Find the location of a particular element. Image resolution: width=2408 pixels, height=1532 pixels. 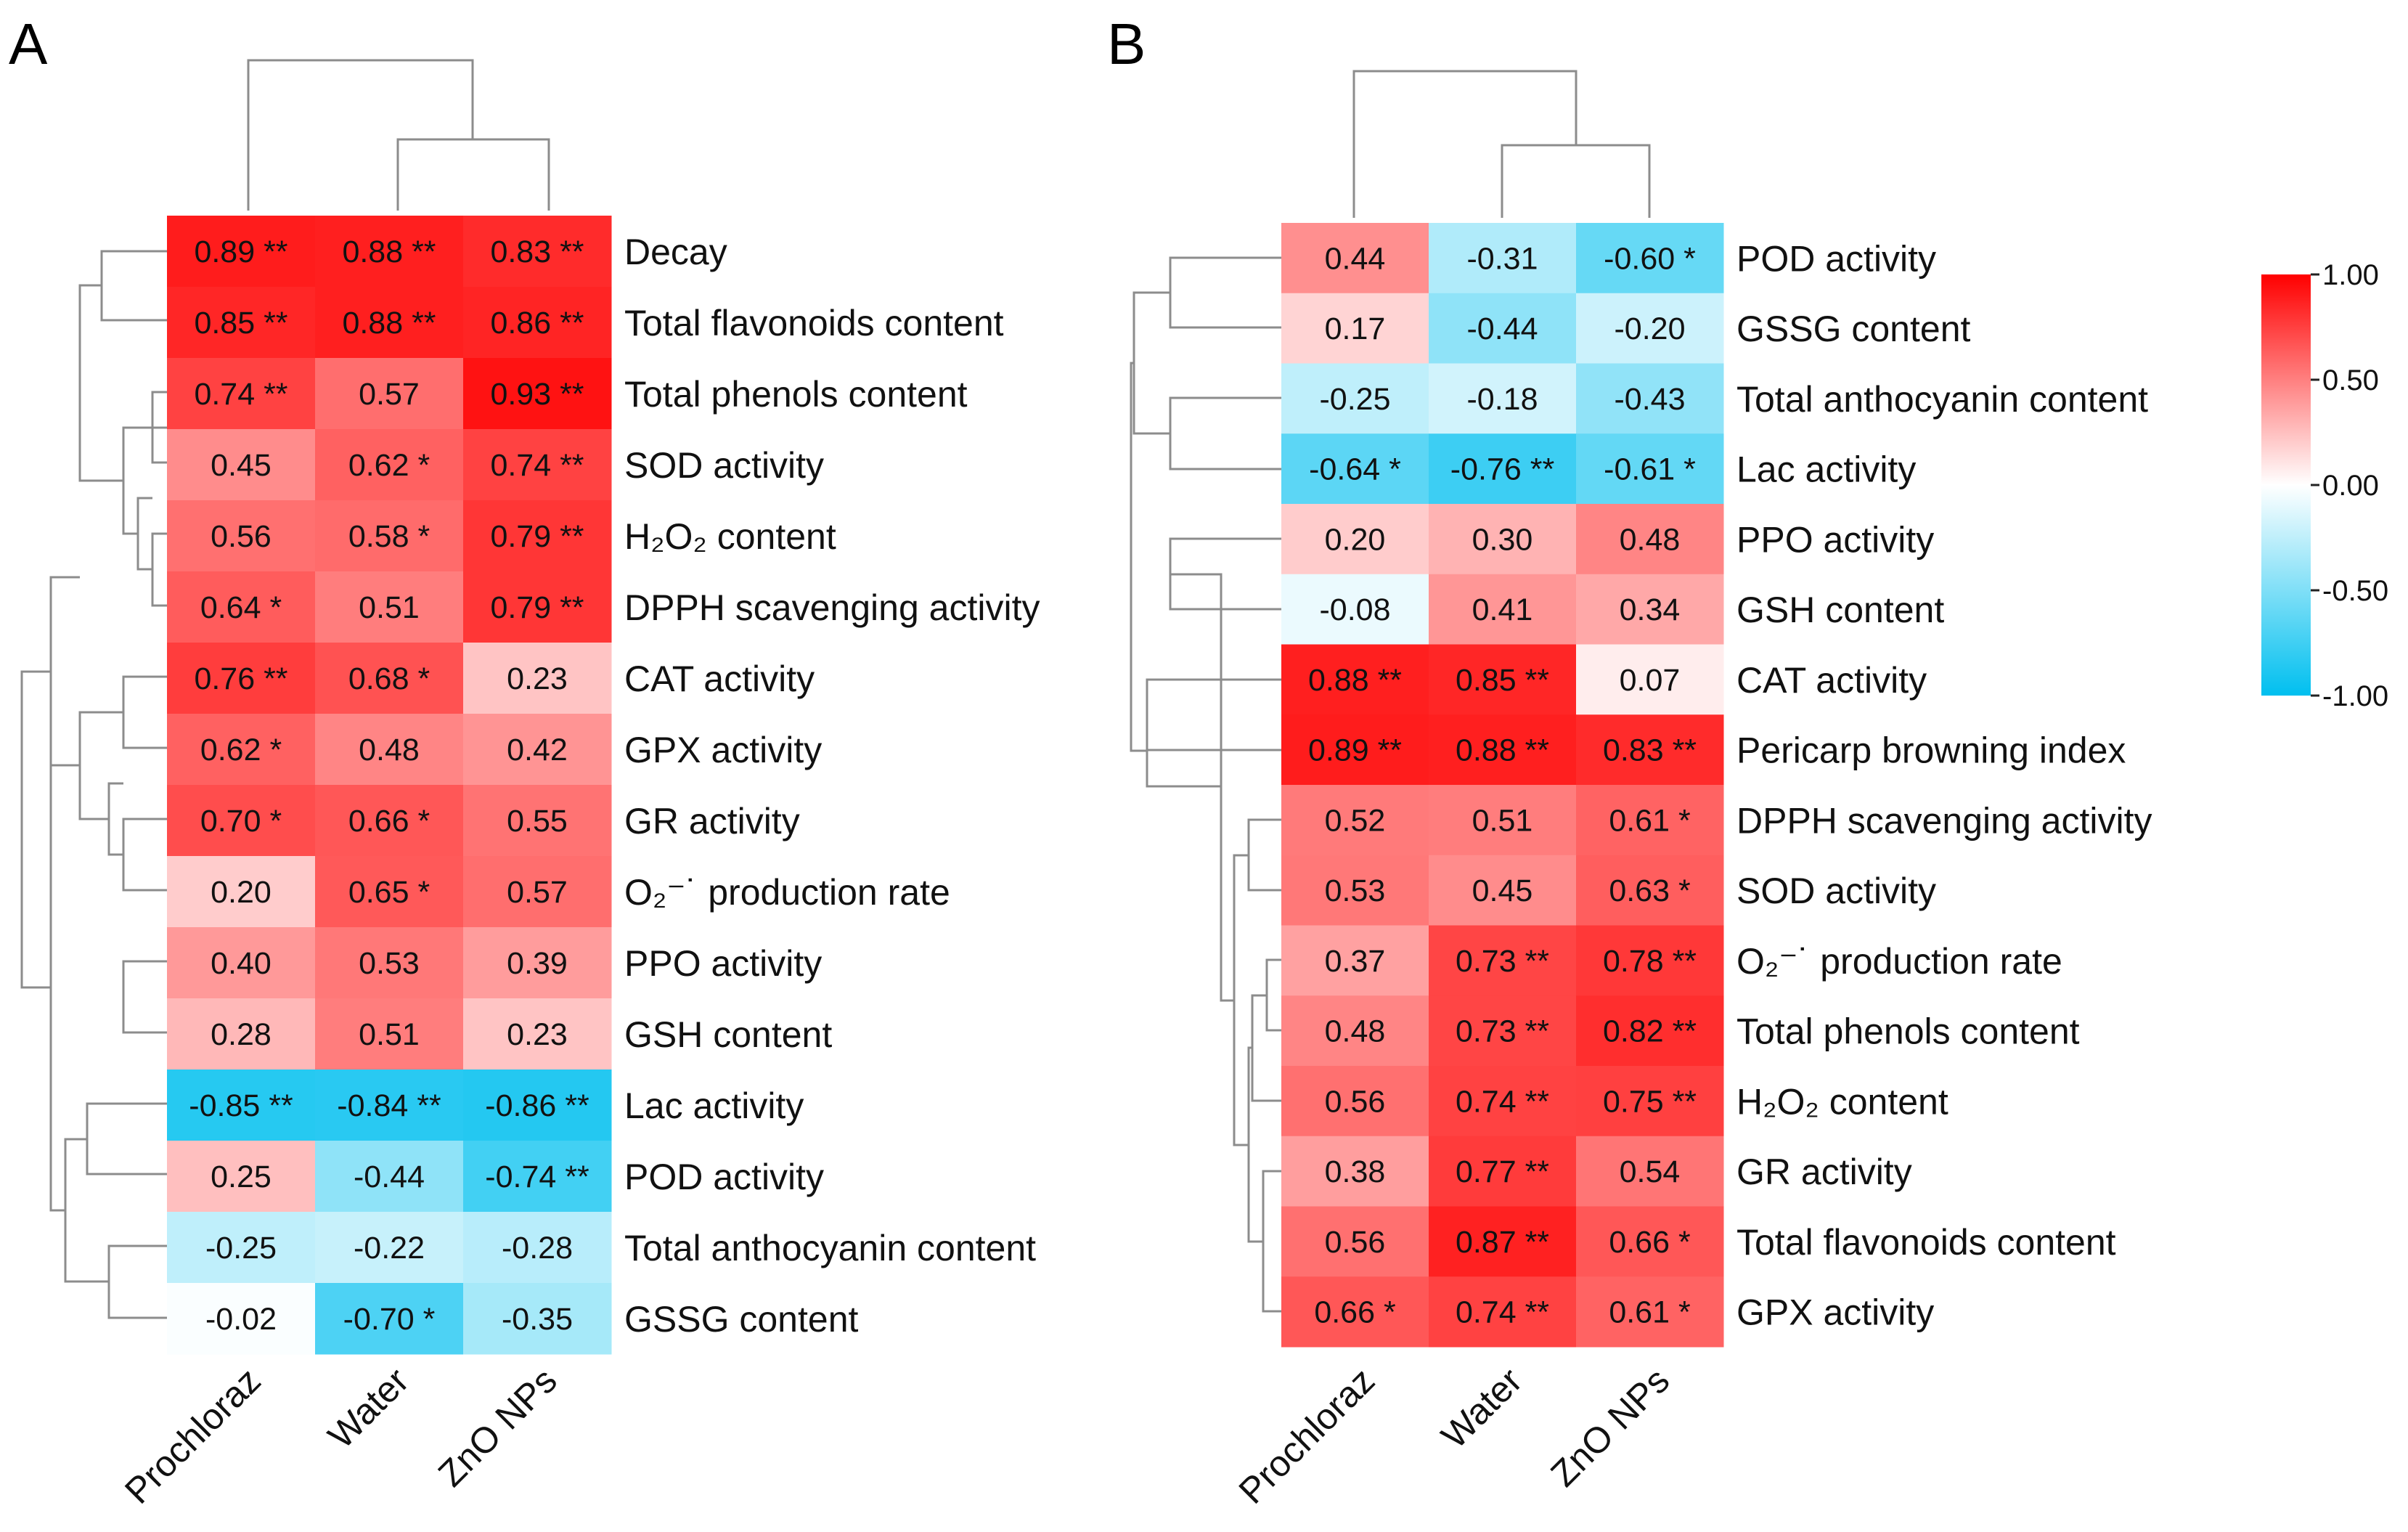

heatmap-cell: 0.70 * is located at coordinates (241, 821).